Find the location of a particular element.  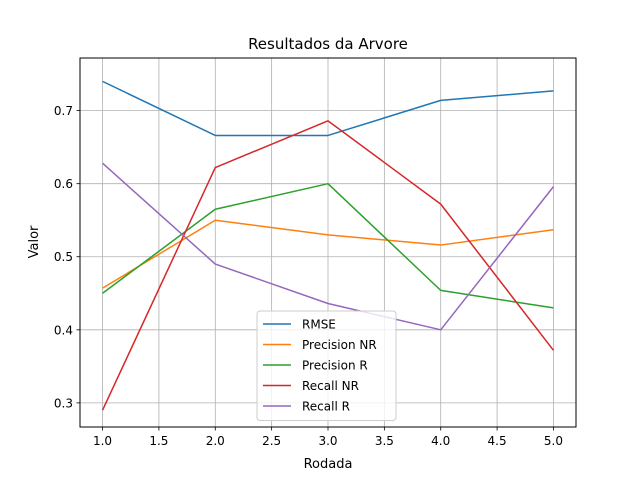

x-tick-label: 4.0 is located at coordinates (440, 441).